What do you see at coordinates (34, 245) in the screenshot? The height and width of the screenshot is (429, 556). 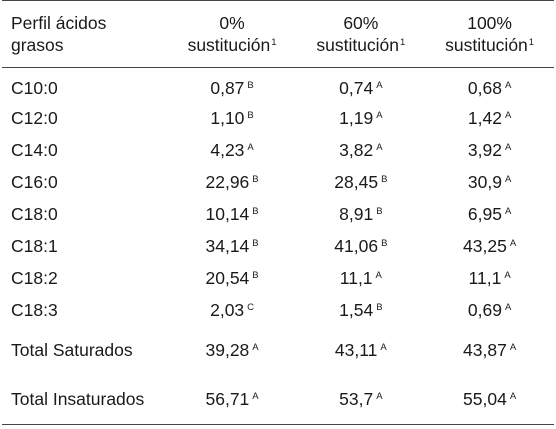 I see `row-label: C18:1` at bounding box center [34, 245].